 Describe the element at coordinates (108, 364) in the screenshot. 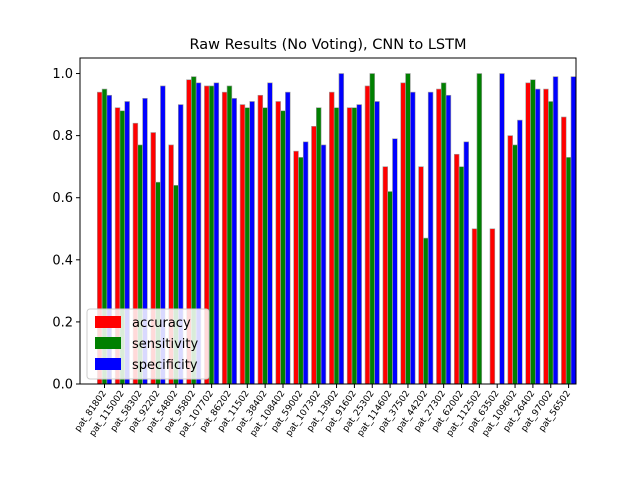

I see `legend-swatch-specificity` at that location.